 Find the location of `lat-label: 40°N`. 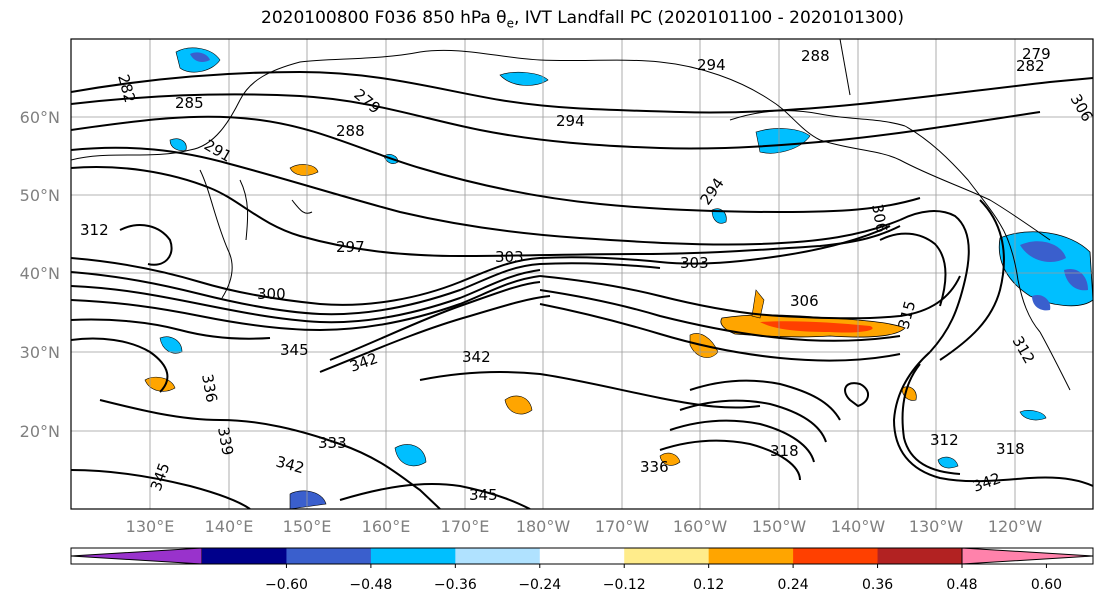

lat-label: 40°N is located at coordinates (40, 273).